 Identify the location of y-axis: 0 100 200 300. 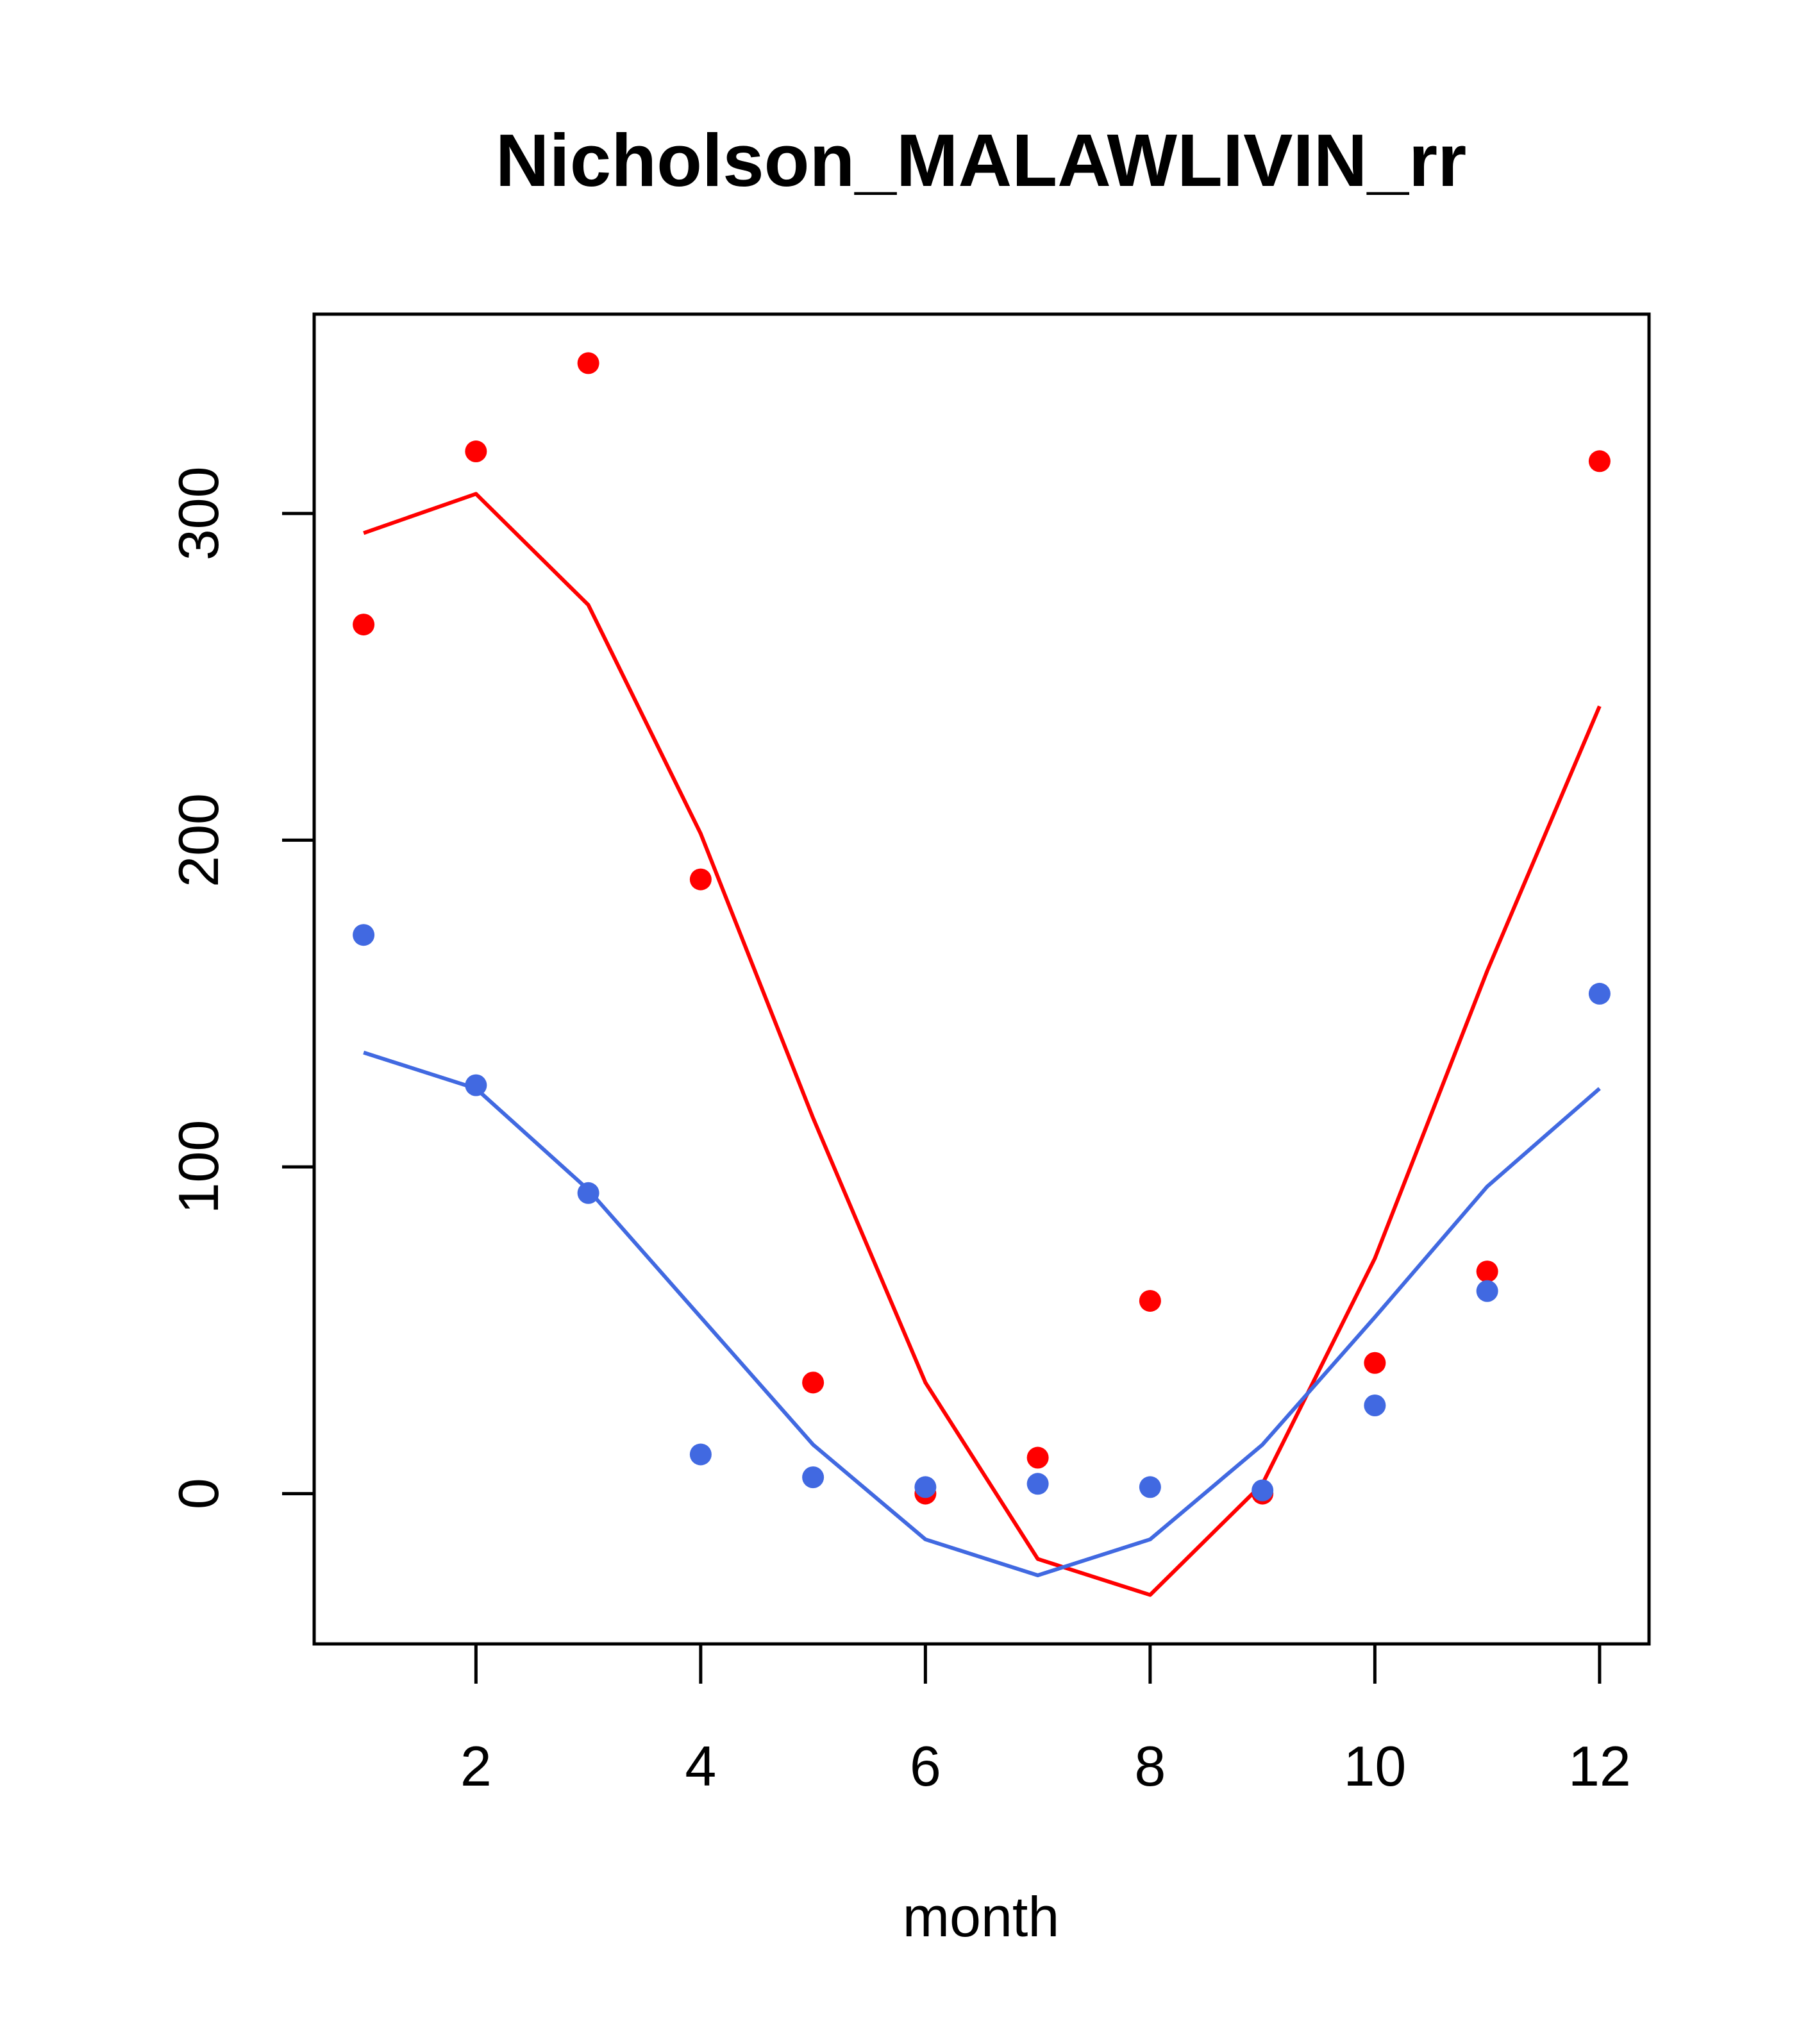
(240, 988).